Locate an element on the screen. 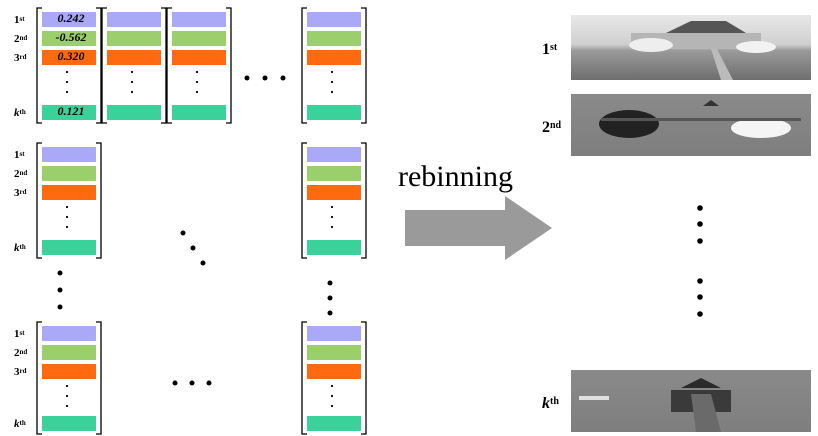 The width and height of the screenshot is (818, 436). vector-r3-c1 is located at coordinates (69, 378).